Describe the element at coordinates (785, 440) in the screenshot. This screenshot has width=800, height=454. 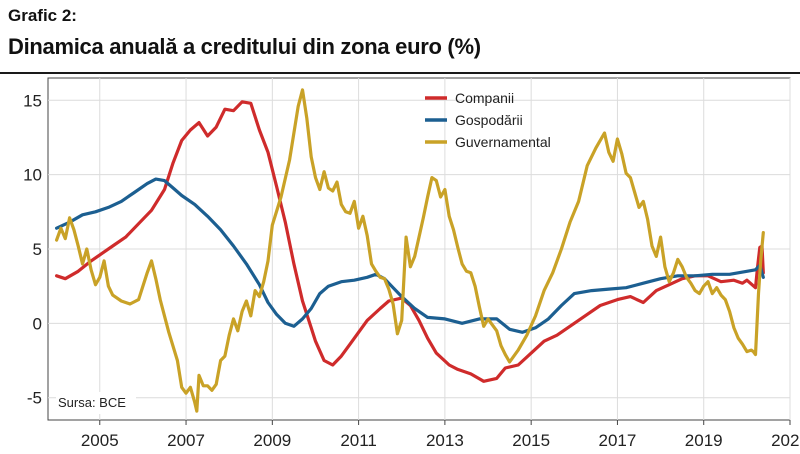
I see `x-tick-label: 2021` at that location.